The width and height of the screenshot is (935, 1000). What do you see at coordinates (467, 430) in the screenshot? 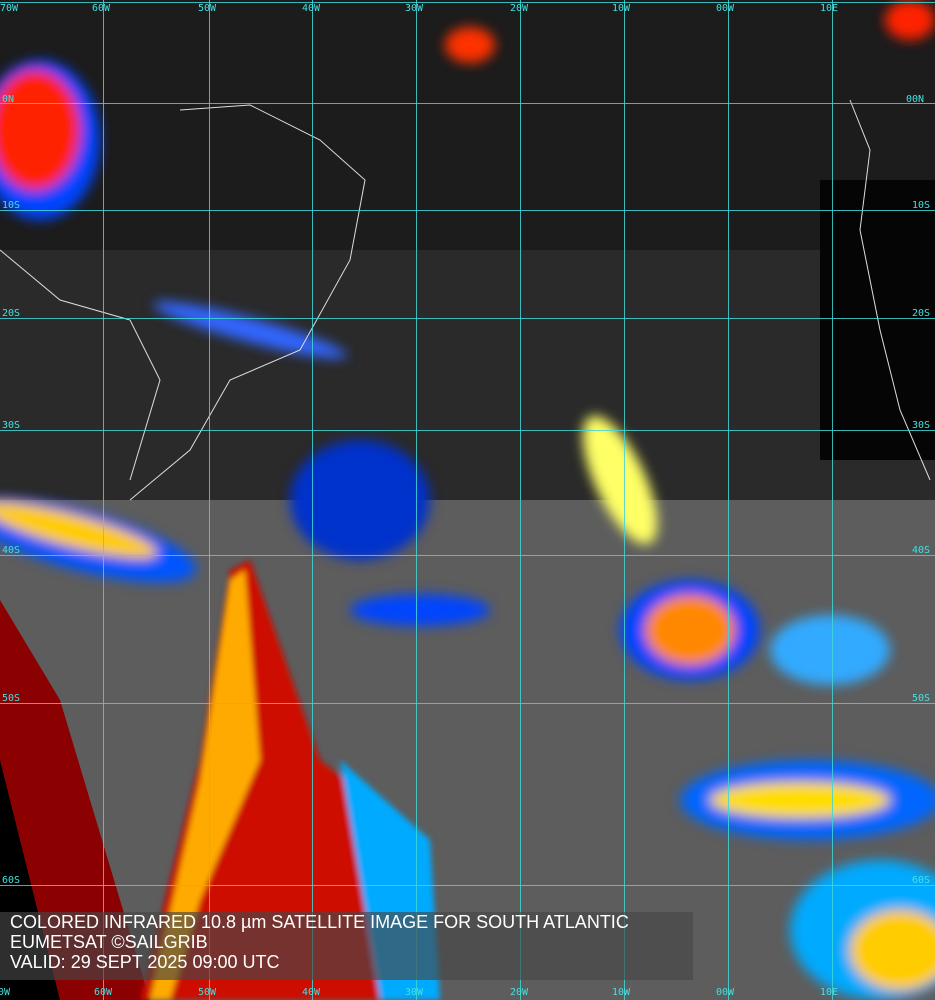
I see `parallel-30s` at bounding box center [467, 430].